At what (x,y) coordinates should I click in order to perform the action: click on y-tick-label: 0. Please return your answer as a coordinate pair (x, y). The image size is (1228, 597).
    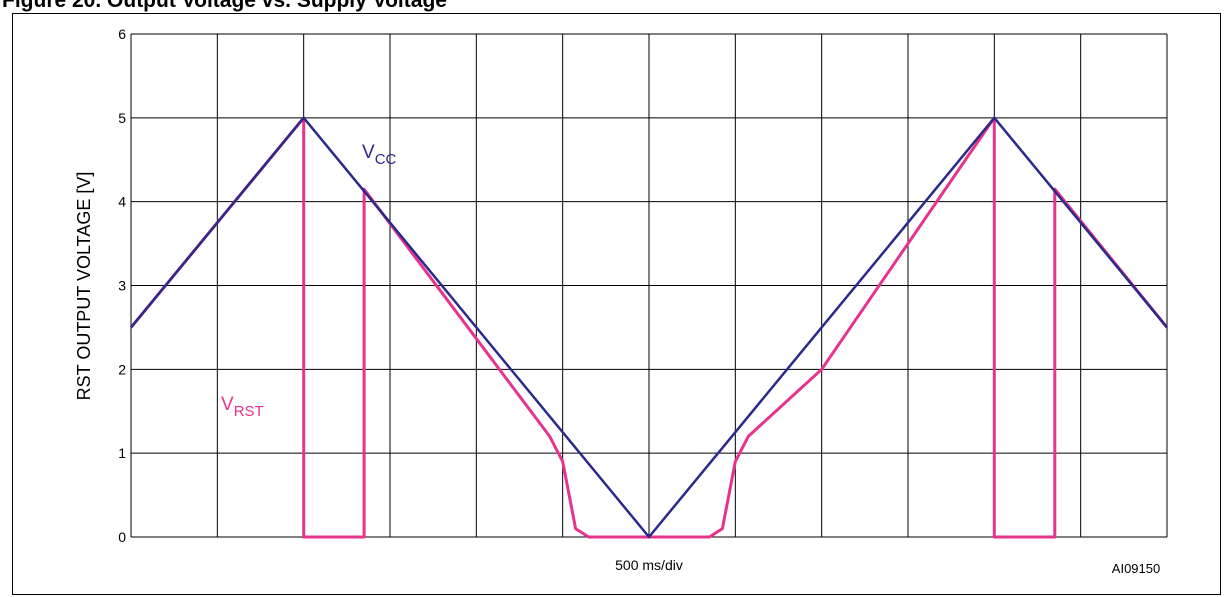
    Looking at the image, I should click on (122, 537).